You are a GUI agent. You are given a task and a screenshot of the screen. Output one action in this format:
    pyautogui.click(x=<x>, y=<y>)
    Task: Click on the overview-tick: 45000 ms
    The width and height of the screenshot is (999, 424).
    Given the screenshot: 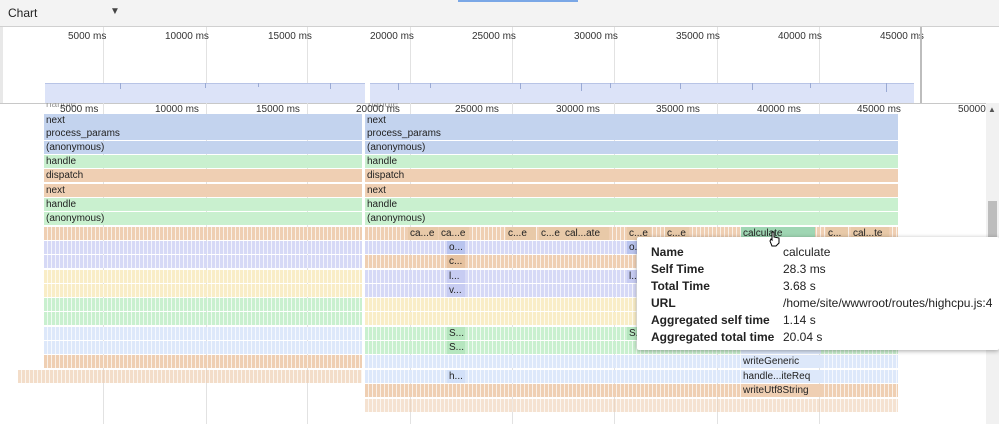 What is the action you would take?
    pyautogui.click(x=902, y=36)
    